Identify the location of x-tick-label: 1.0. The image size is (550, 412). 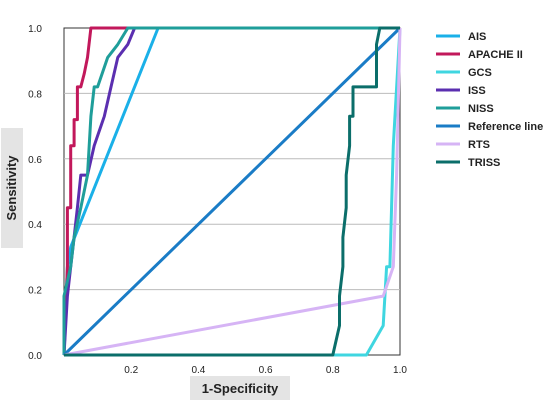
(400, 370).